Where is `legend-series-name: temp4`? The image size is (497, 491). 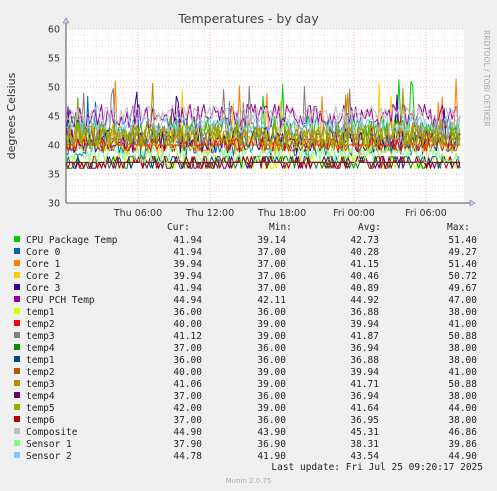
legend-series-name: temp4 is located at coordinates (40, 348).